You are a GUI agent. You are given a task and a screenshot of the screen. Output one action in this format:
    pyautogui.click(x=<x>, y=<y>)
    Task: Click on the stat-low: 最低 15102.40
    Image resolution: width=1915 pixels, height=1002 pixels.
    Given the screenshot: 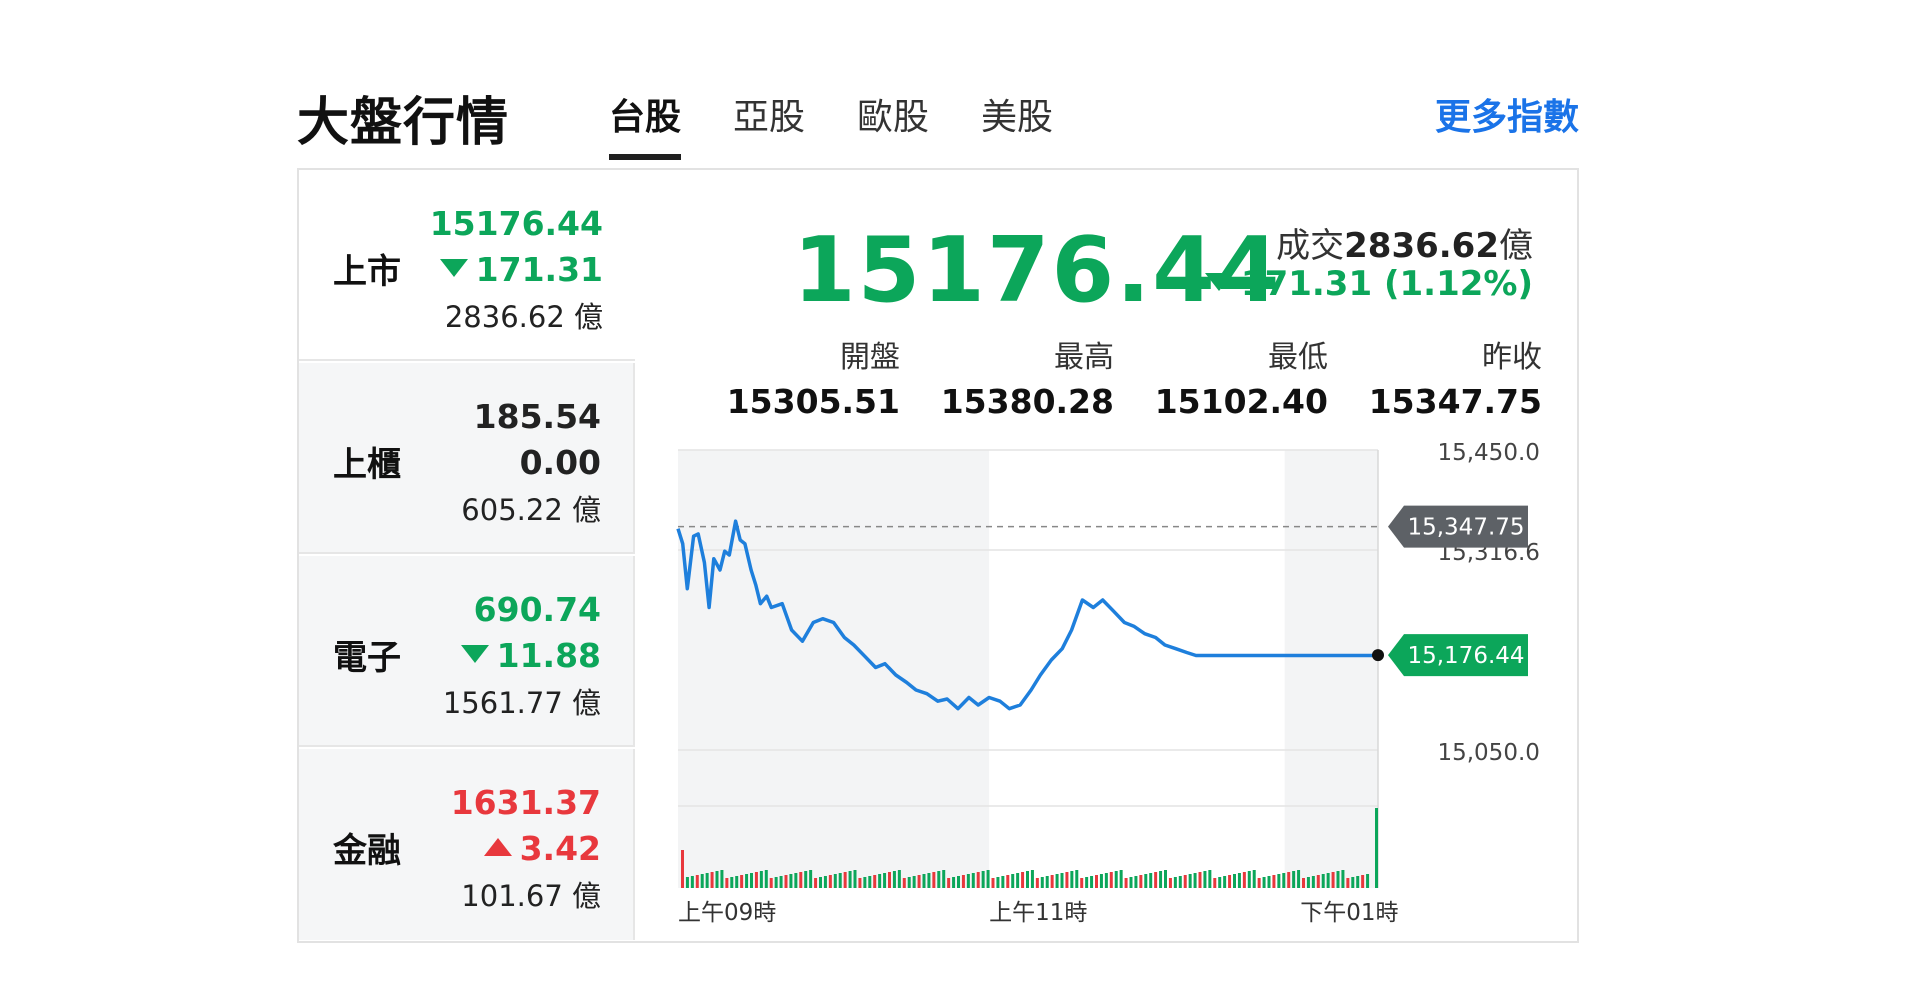 What is the action you would take?
    pyautogui.click(x=1241, y=380)
    